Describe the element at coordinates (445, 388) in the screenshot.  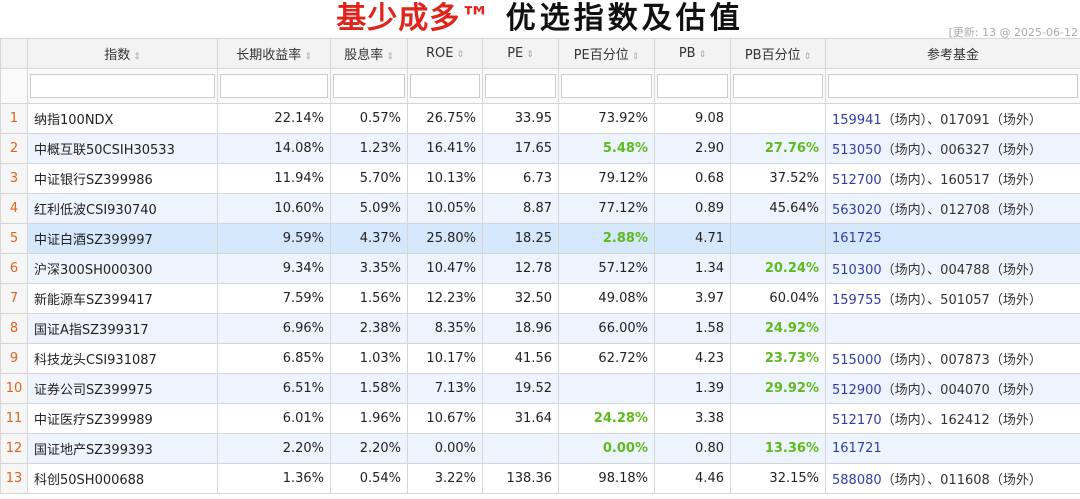
I see `cell-roe: 7.13%` at that location.